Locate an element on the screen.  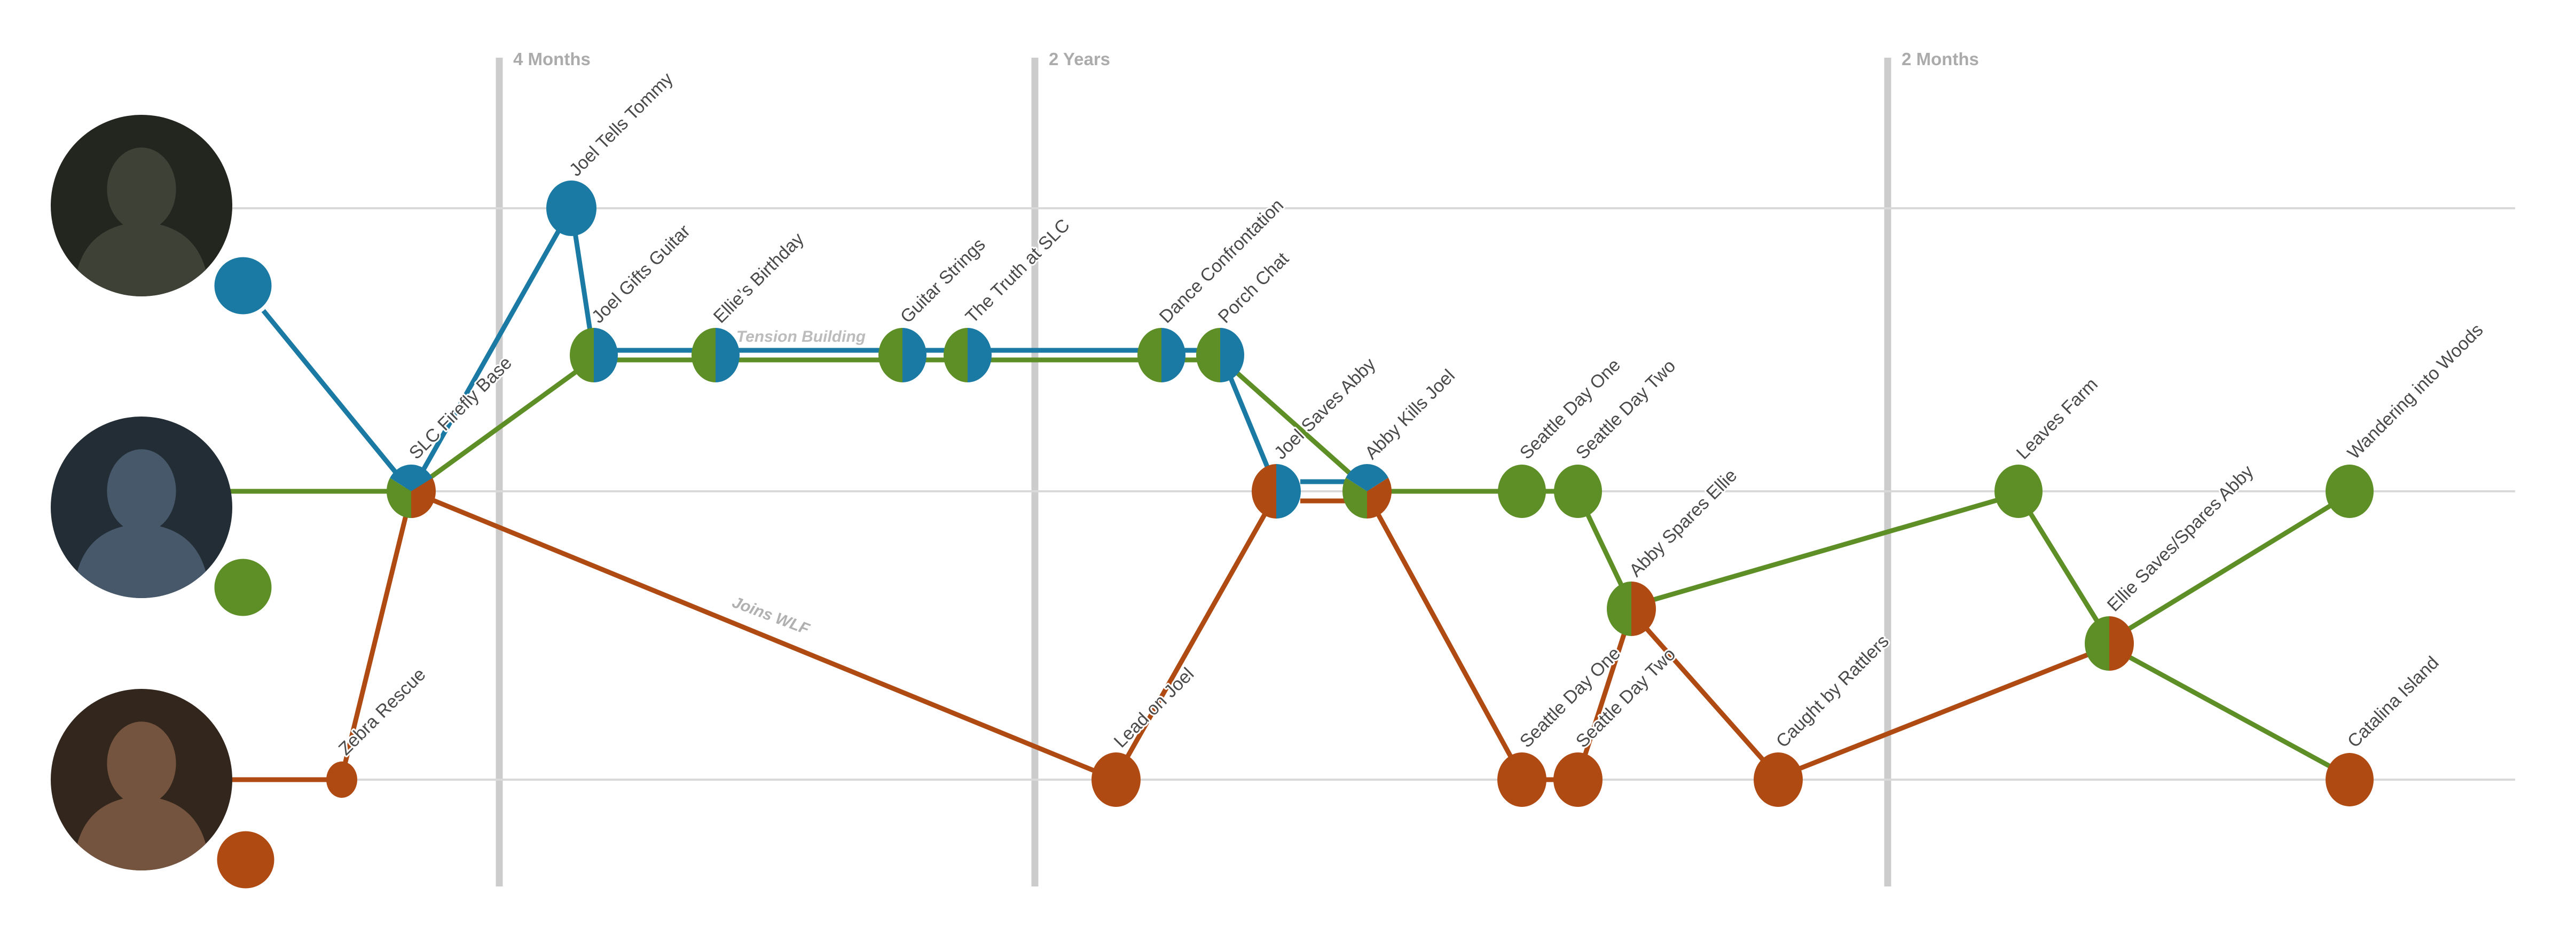
event-node-joel-saves-abby is located at coordinates (1276, 492).